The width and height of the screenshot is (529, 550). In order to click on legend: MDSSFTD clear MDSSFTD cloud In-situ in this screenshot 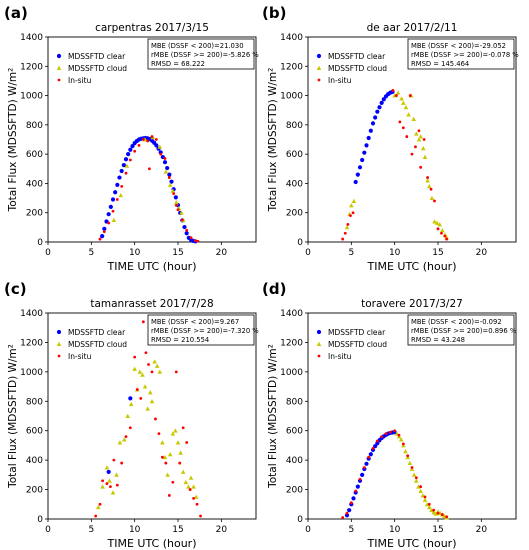, I will do `click(351, 68)`.